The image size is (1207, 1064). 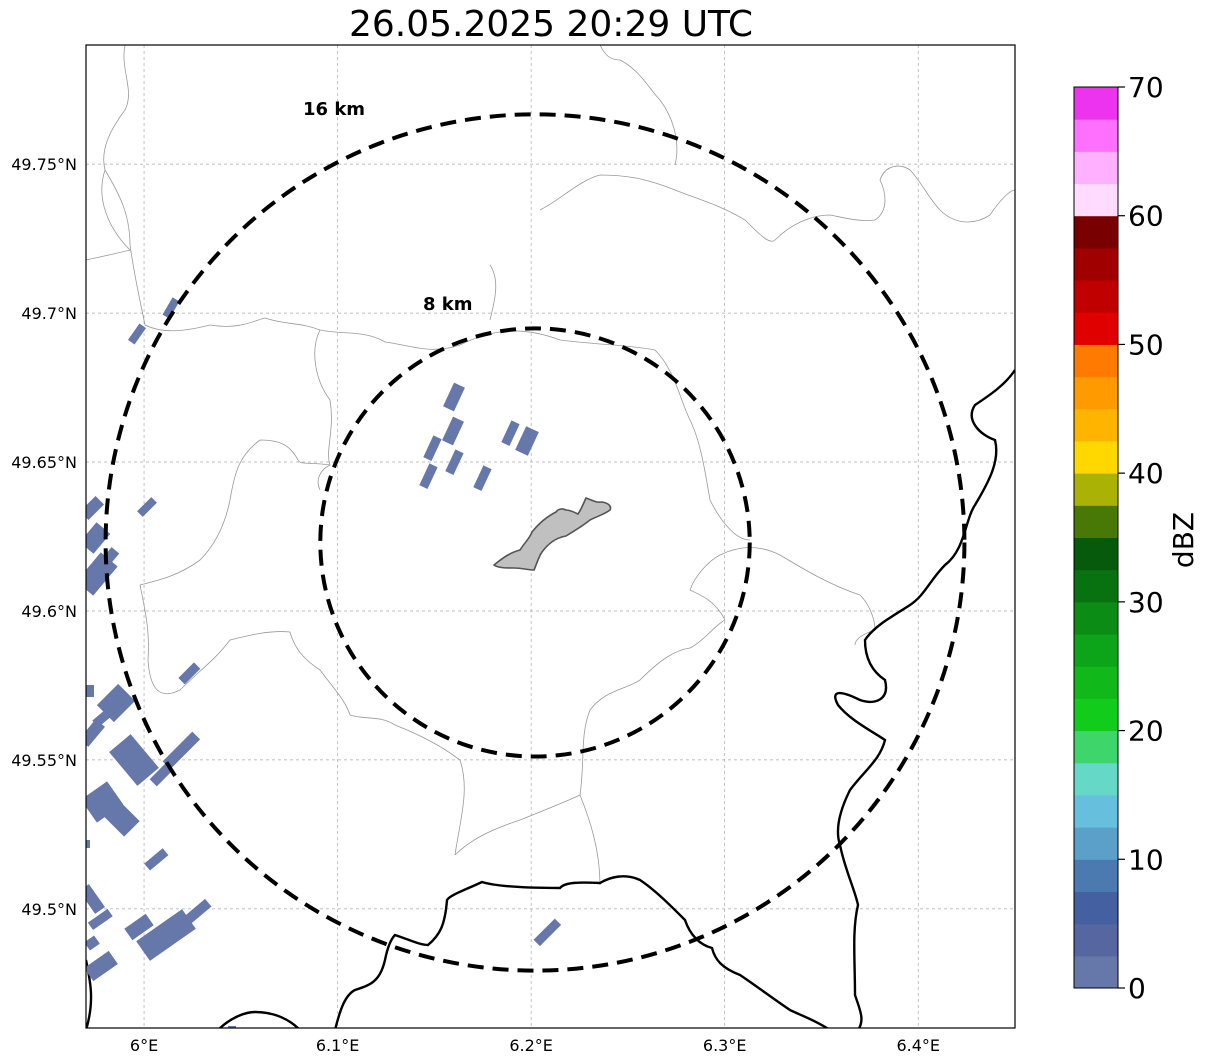 What do you see at coordinates (1183, 540) in the screenshot?
I see `colorbar-label: dBZ` at bounding box center [1183, 540].